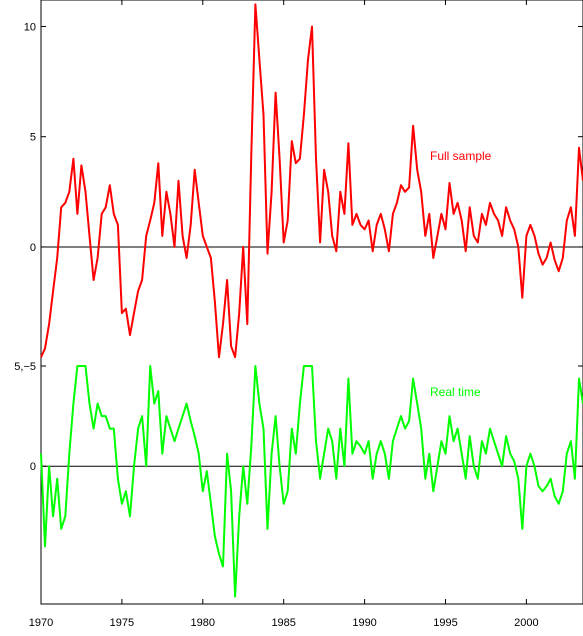  I want to click on x-tick-label: 1995, so click(445, 623).